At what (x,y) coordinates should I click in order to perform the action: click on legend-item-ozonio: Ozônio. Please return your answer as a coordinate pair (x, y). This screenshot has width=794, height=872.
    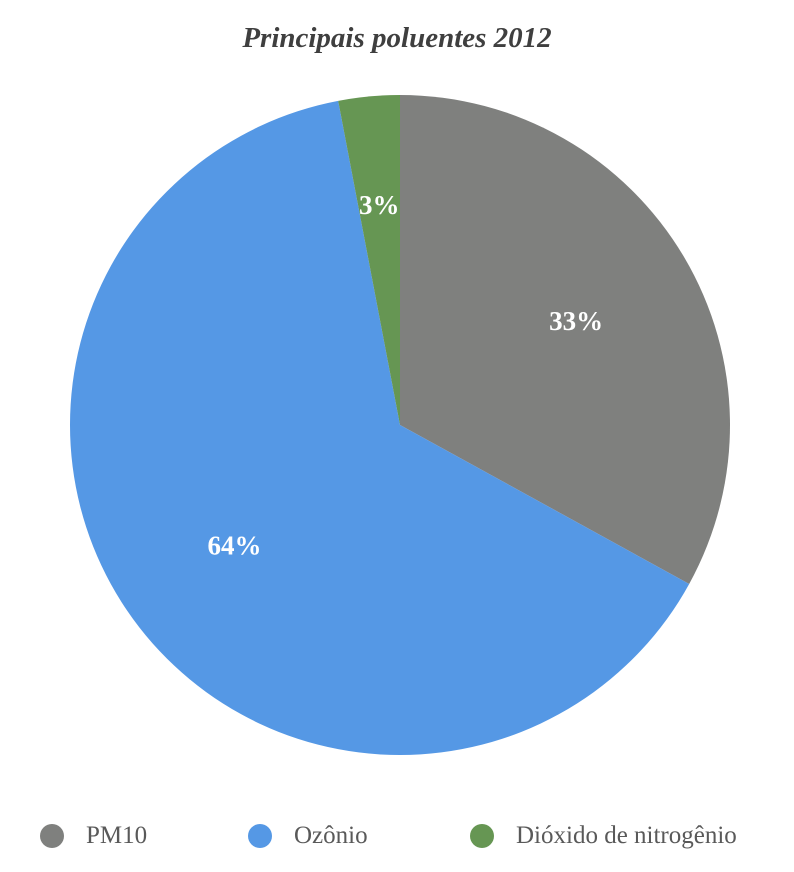
    Looking at the image, I should click on (308, 836).